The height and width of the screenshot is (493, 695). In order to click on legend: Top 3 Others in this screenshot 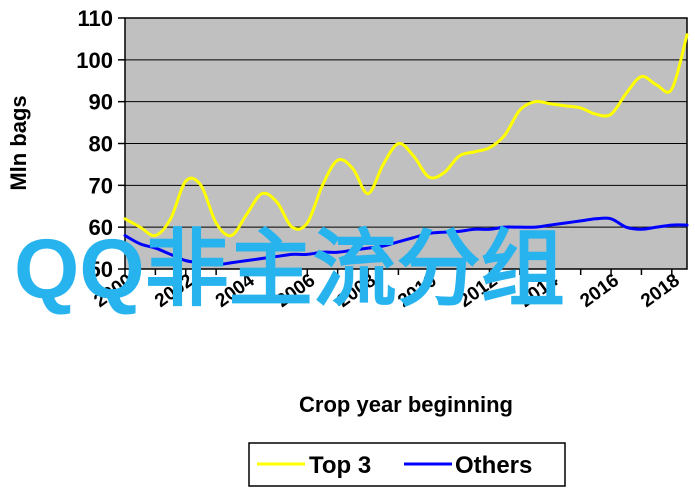, I will do `click(407, 464)`.